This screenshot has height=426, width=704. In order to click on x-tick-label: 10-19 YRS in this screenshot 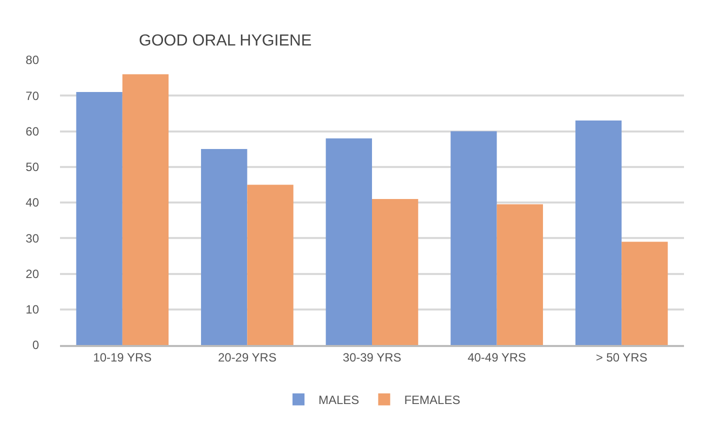, I will do `click(122, 357)`.